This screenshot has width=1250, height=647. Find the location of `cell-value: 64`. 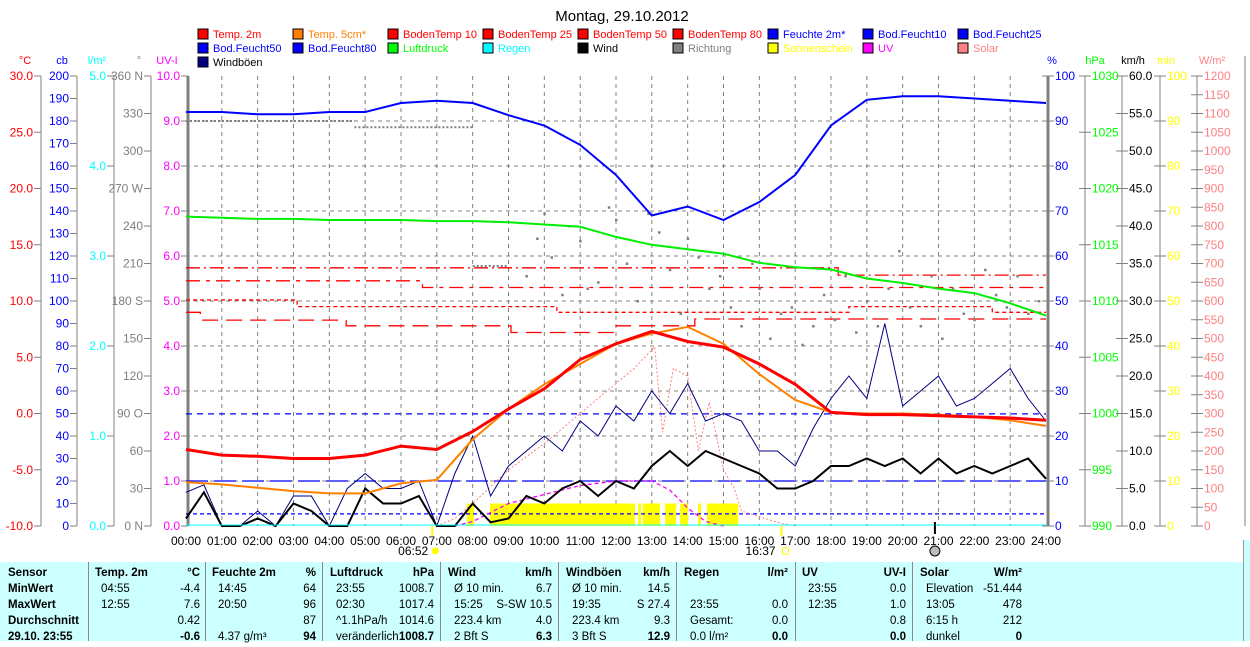

cell-value: 64 is located at coordinates (309, 589).